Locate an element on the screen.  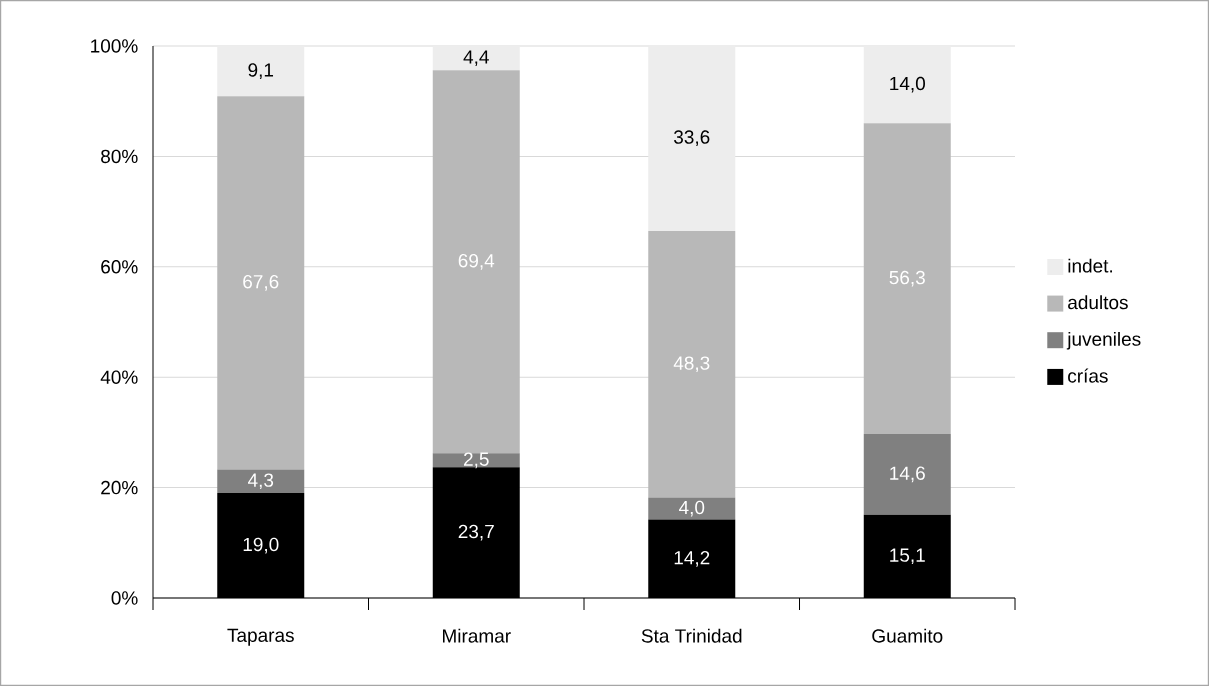
data-label: 15,1 is located at coordinates (907, 556).